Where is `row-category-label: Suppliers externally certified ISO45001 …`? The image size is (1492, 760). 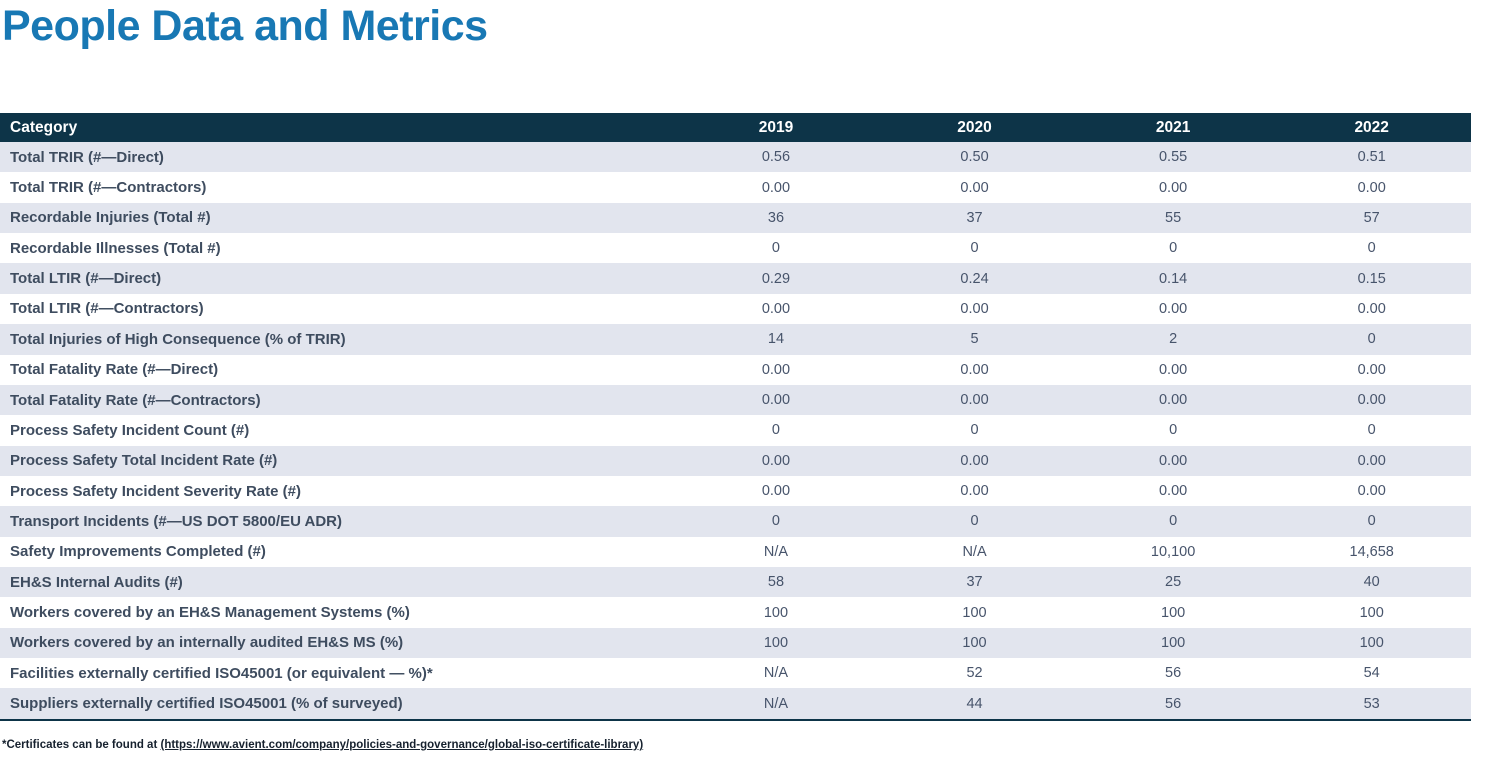
row-category-label: Suppliers externally certified ISO45001 … is located at coordinates (206, 704).